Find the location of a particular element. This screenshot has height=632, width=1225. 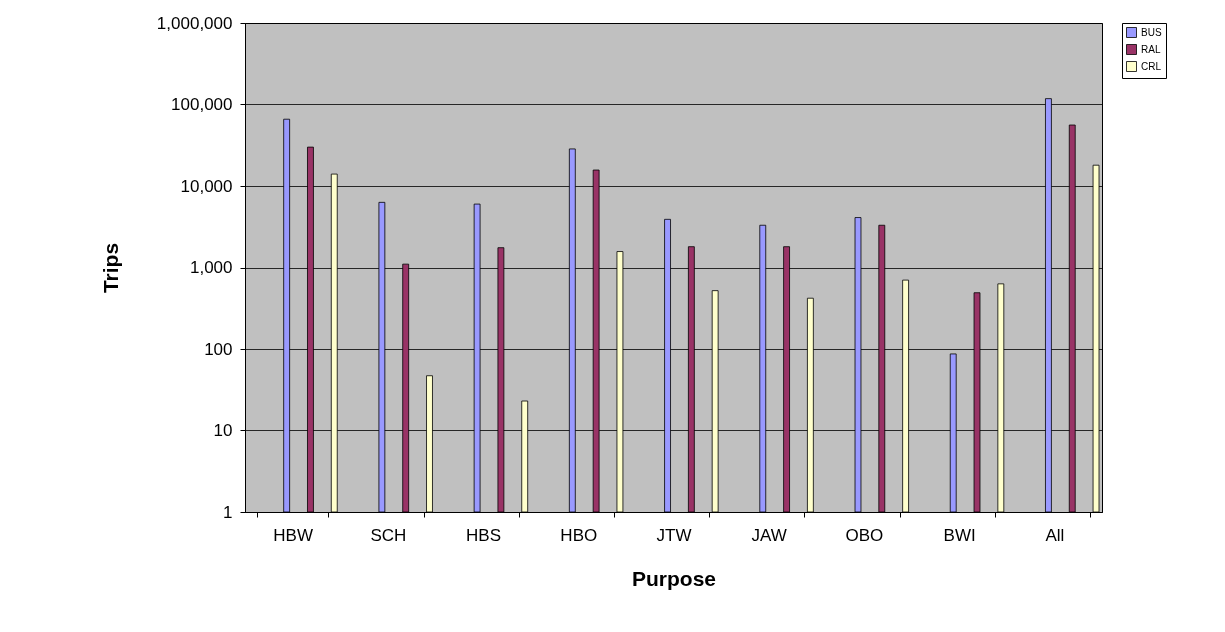

y-axis-title: Trips is located at coordinates (110, 268).